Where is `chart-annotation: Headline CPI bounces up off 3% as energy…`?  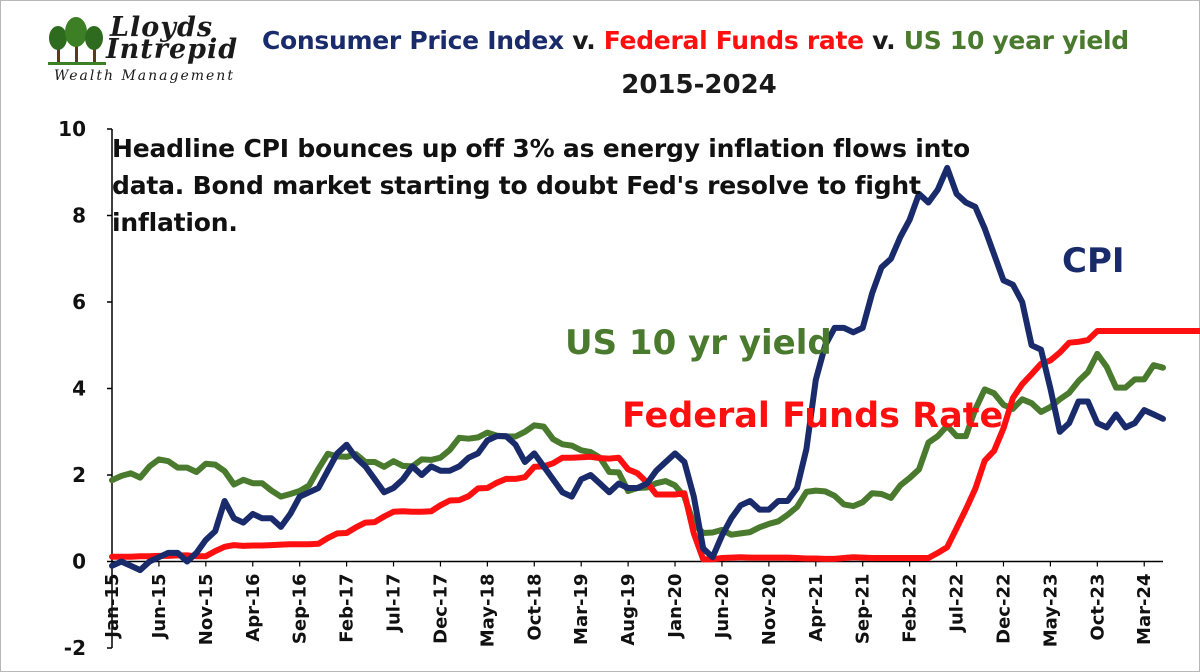
chart-annotation: Headline CPI bounces up off 3% as energy… is located at coordinates (541, 185).